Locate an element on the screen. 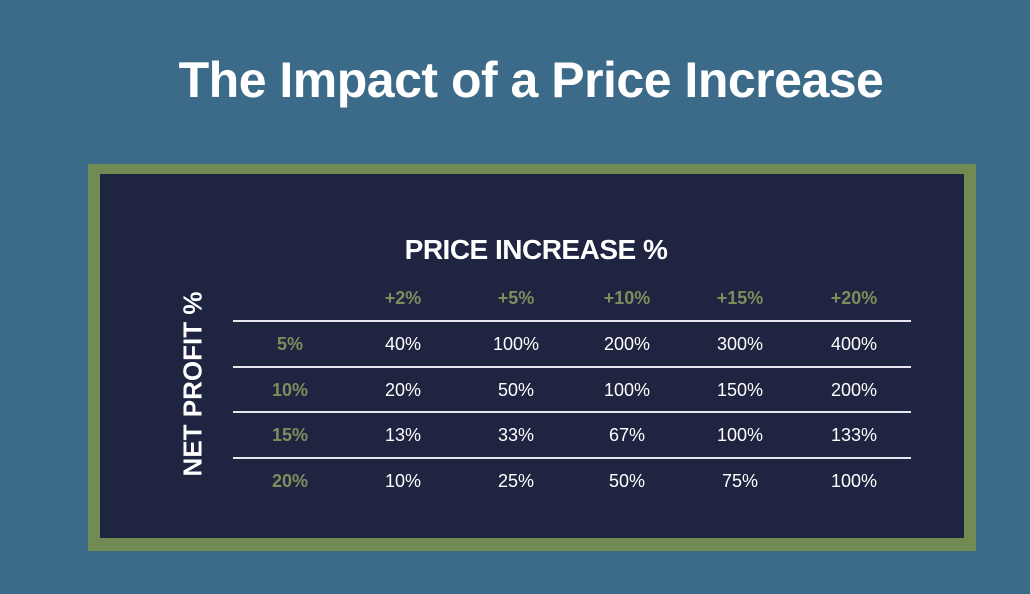  table-row: 20% 10% 25% 50% 75% 100% is located at coordinates (572, 479).